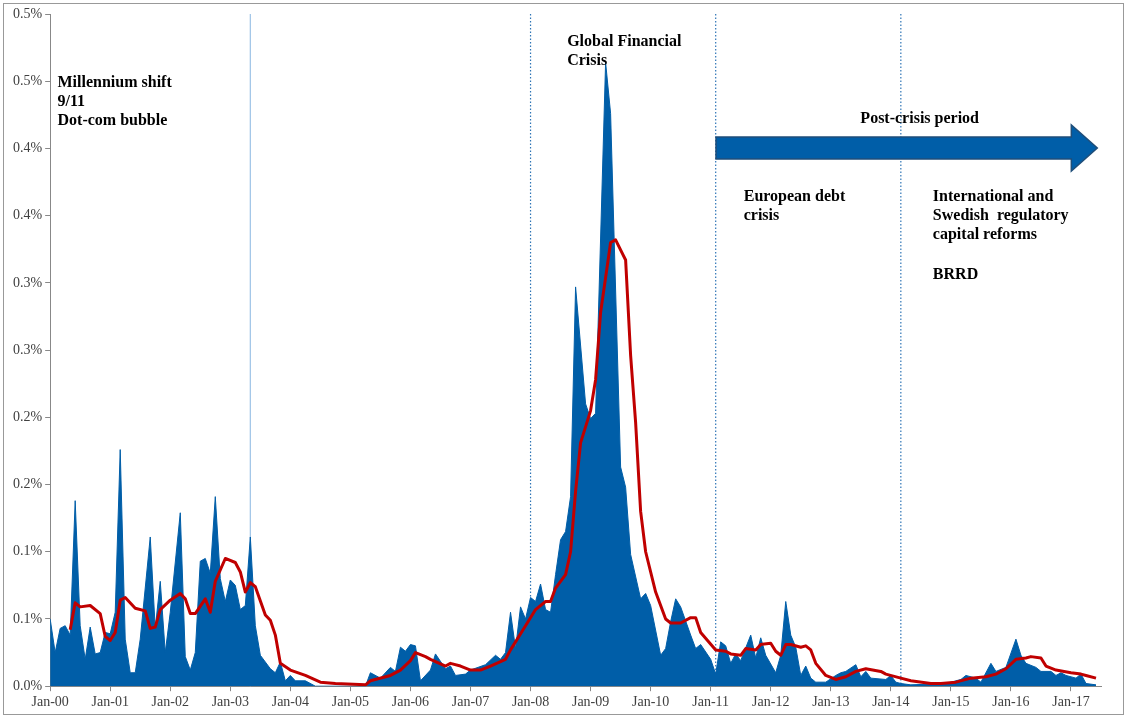 The height and width of the screenshot is (720, 1129). I want to click on x-tick-label: Jan-15, so click(951, 702).